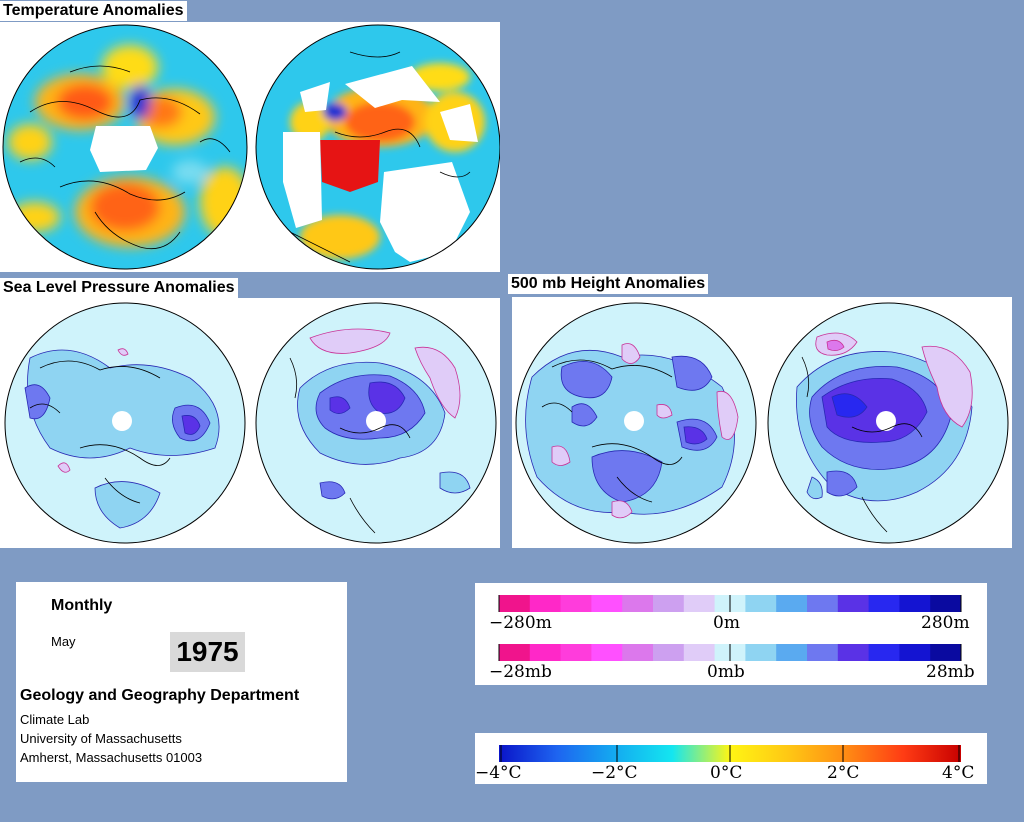 This screenshot has height=822, width=1024. I want to click on height-tick-zero: 0m, so click(726, 623).